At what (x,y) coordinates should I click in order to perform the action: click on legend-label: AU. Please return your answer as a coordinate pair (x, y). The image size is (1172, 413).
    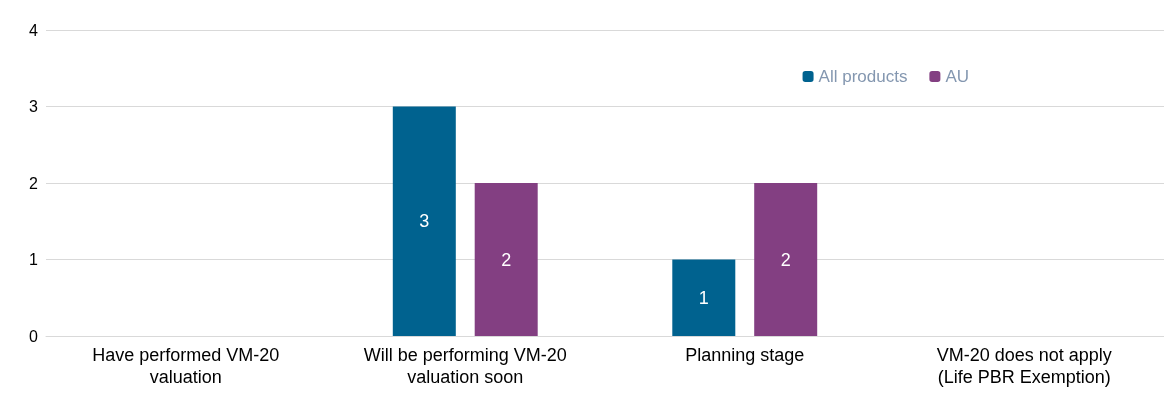
    Looking at the image, I should click on (957, 76).